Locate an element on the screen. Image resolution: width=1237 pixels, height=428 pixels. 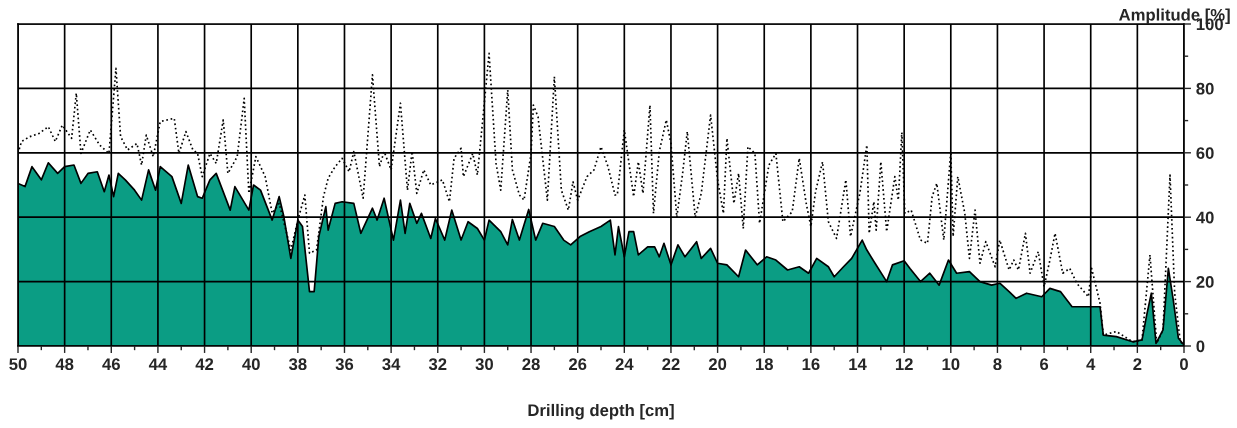
y-tick-label: 20 is located at coordinates (1205, 282).